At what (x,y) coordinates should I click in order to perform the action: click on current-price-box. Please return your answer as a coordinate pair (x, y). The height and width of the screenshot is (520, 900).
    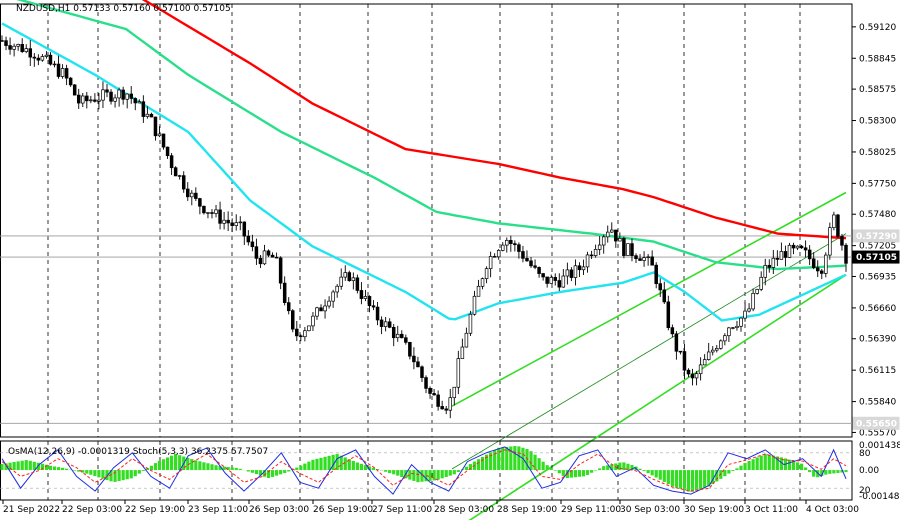
    Looking at the image, I should click on (876, 257).